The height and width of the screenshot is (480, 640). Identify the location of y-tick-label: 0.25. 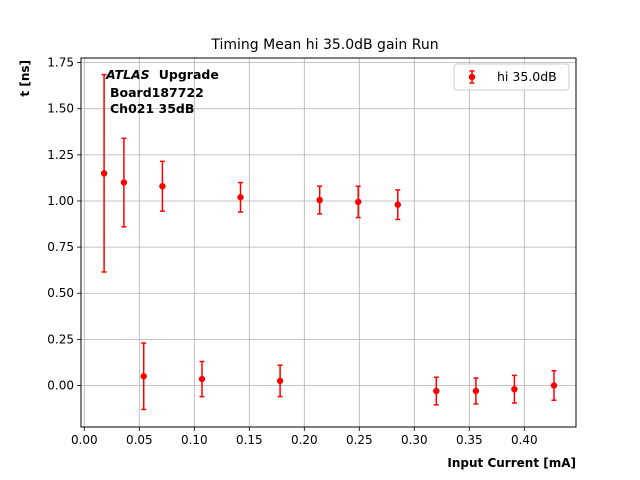
(60, 339).